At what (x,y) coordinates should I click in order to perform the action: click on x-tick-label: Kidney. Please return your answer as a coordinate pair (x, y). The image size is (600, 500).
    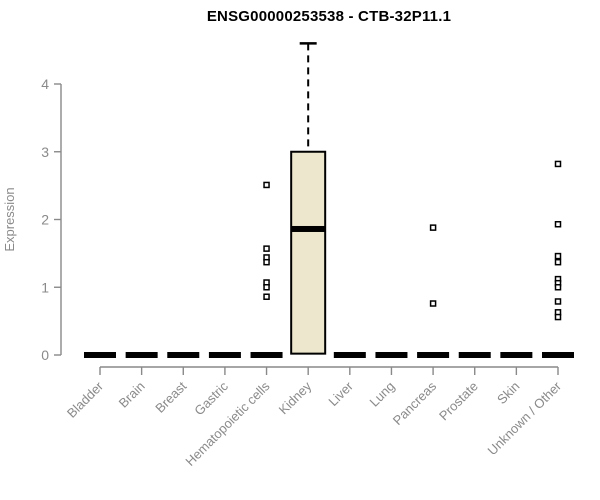
    Looking at the image, I should click on (295, 397).